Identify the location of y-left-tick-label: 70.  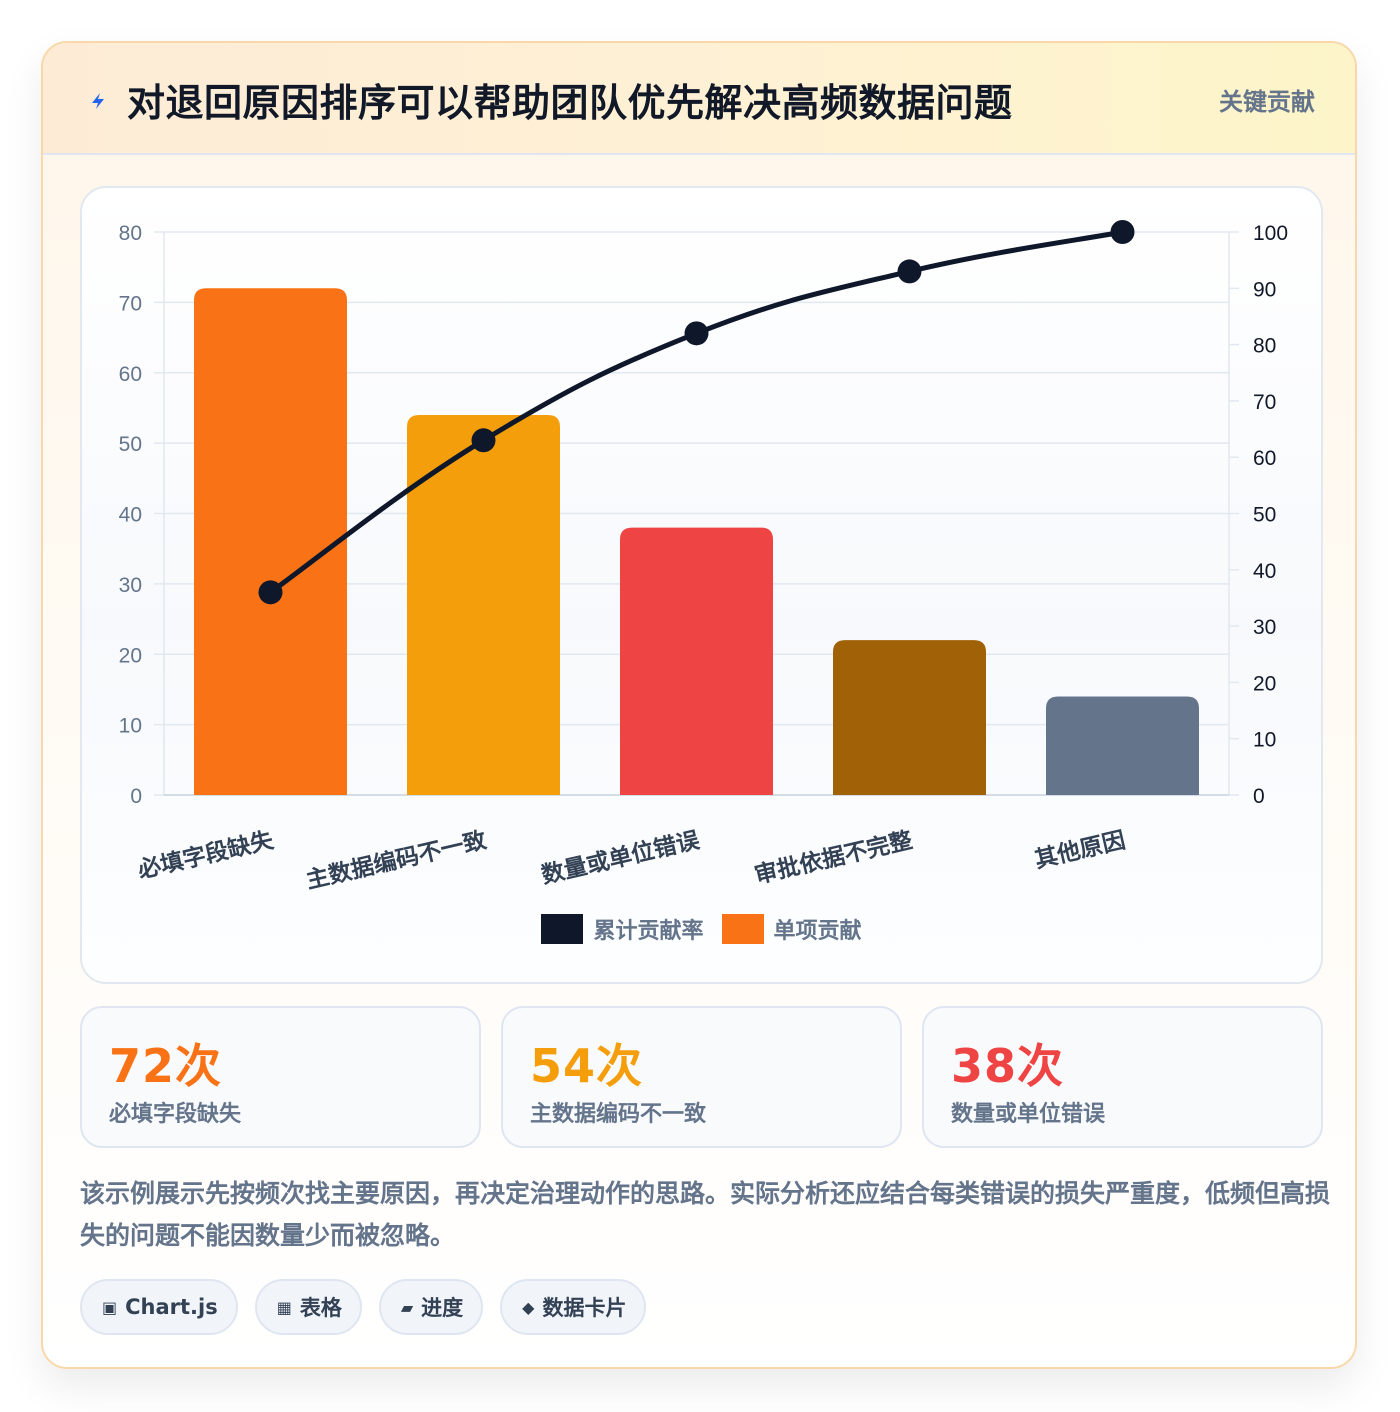
(130, 303).